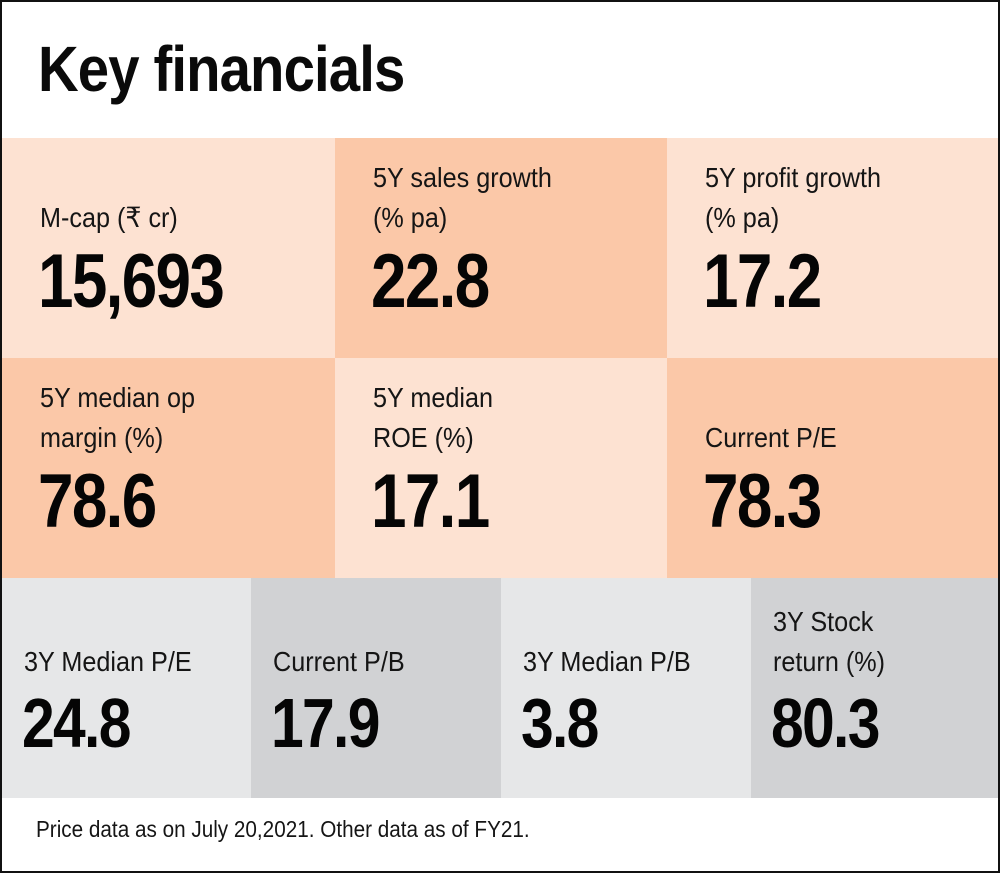 This screenshot has height=873, width=1000. Describe the element at coordinates (131, 281) in the screenshot. I see `metric-value: 15,693` at that location.